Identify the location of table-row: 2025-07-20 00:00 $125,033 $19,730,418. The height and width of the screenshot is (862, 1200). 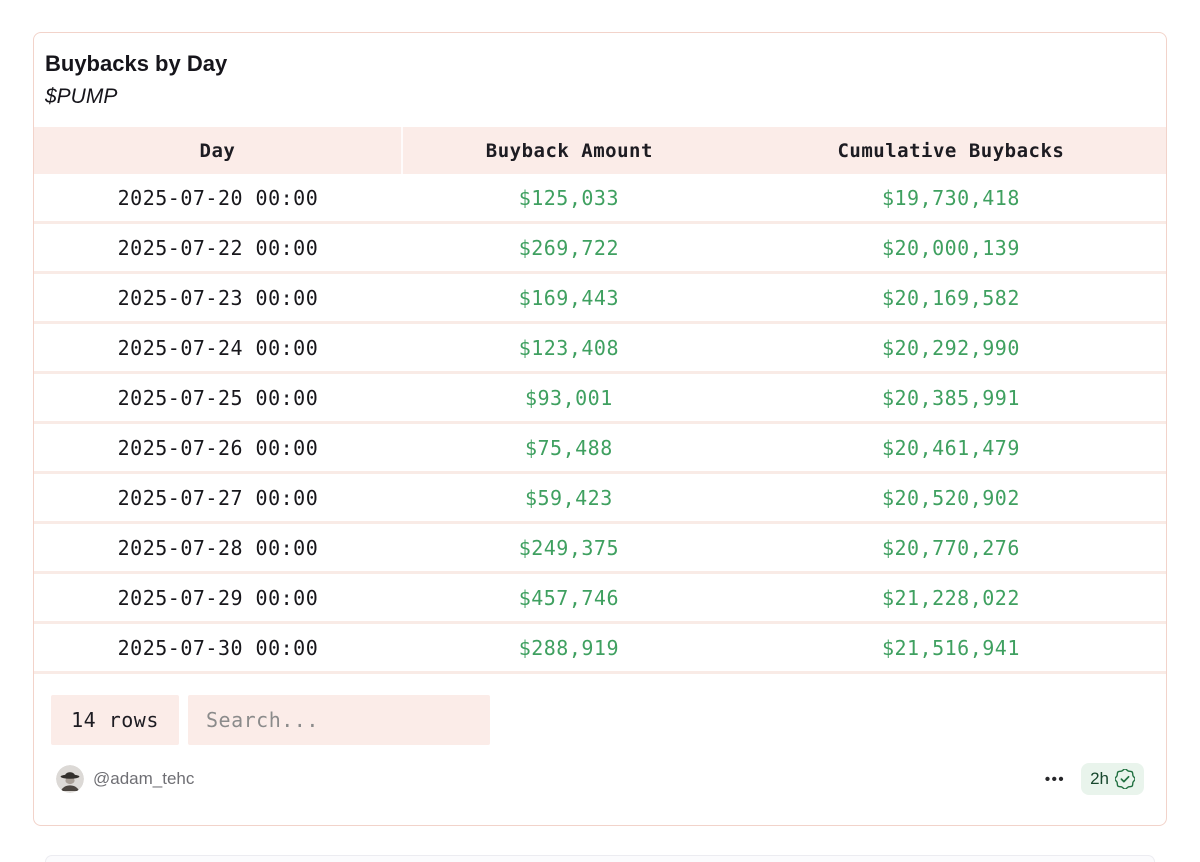
(600, 199).